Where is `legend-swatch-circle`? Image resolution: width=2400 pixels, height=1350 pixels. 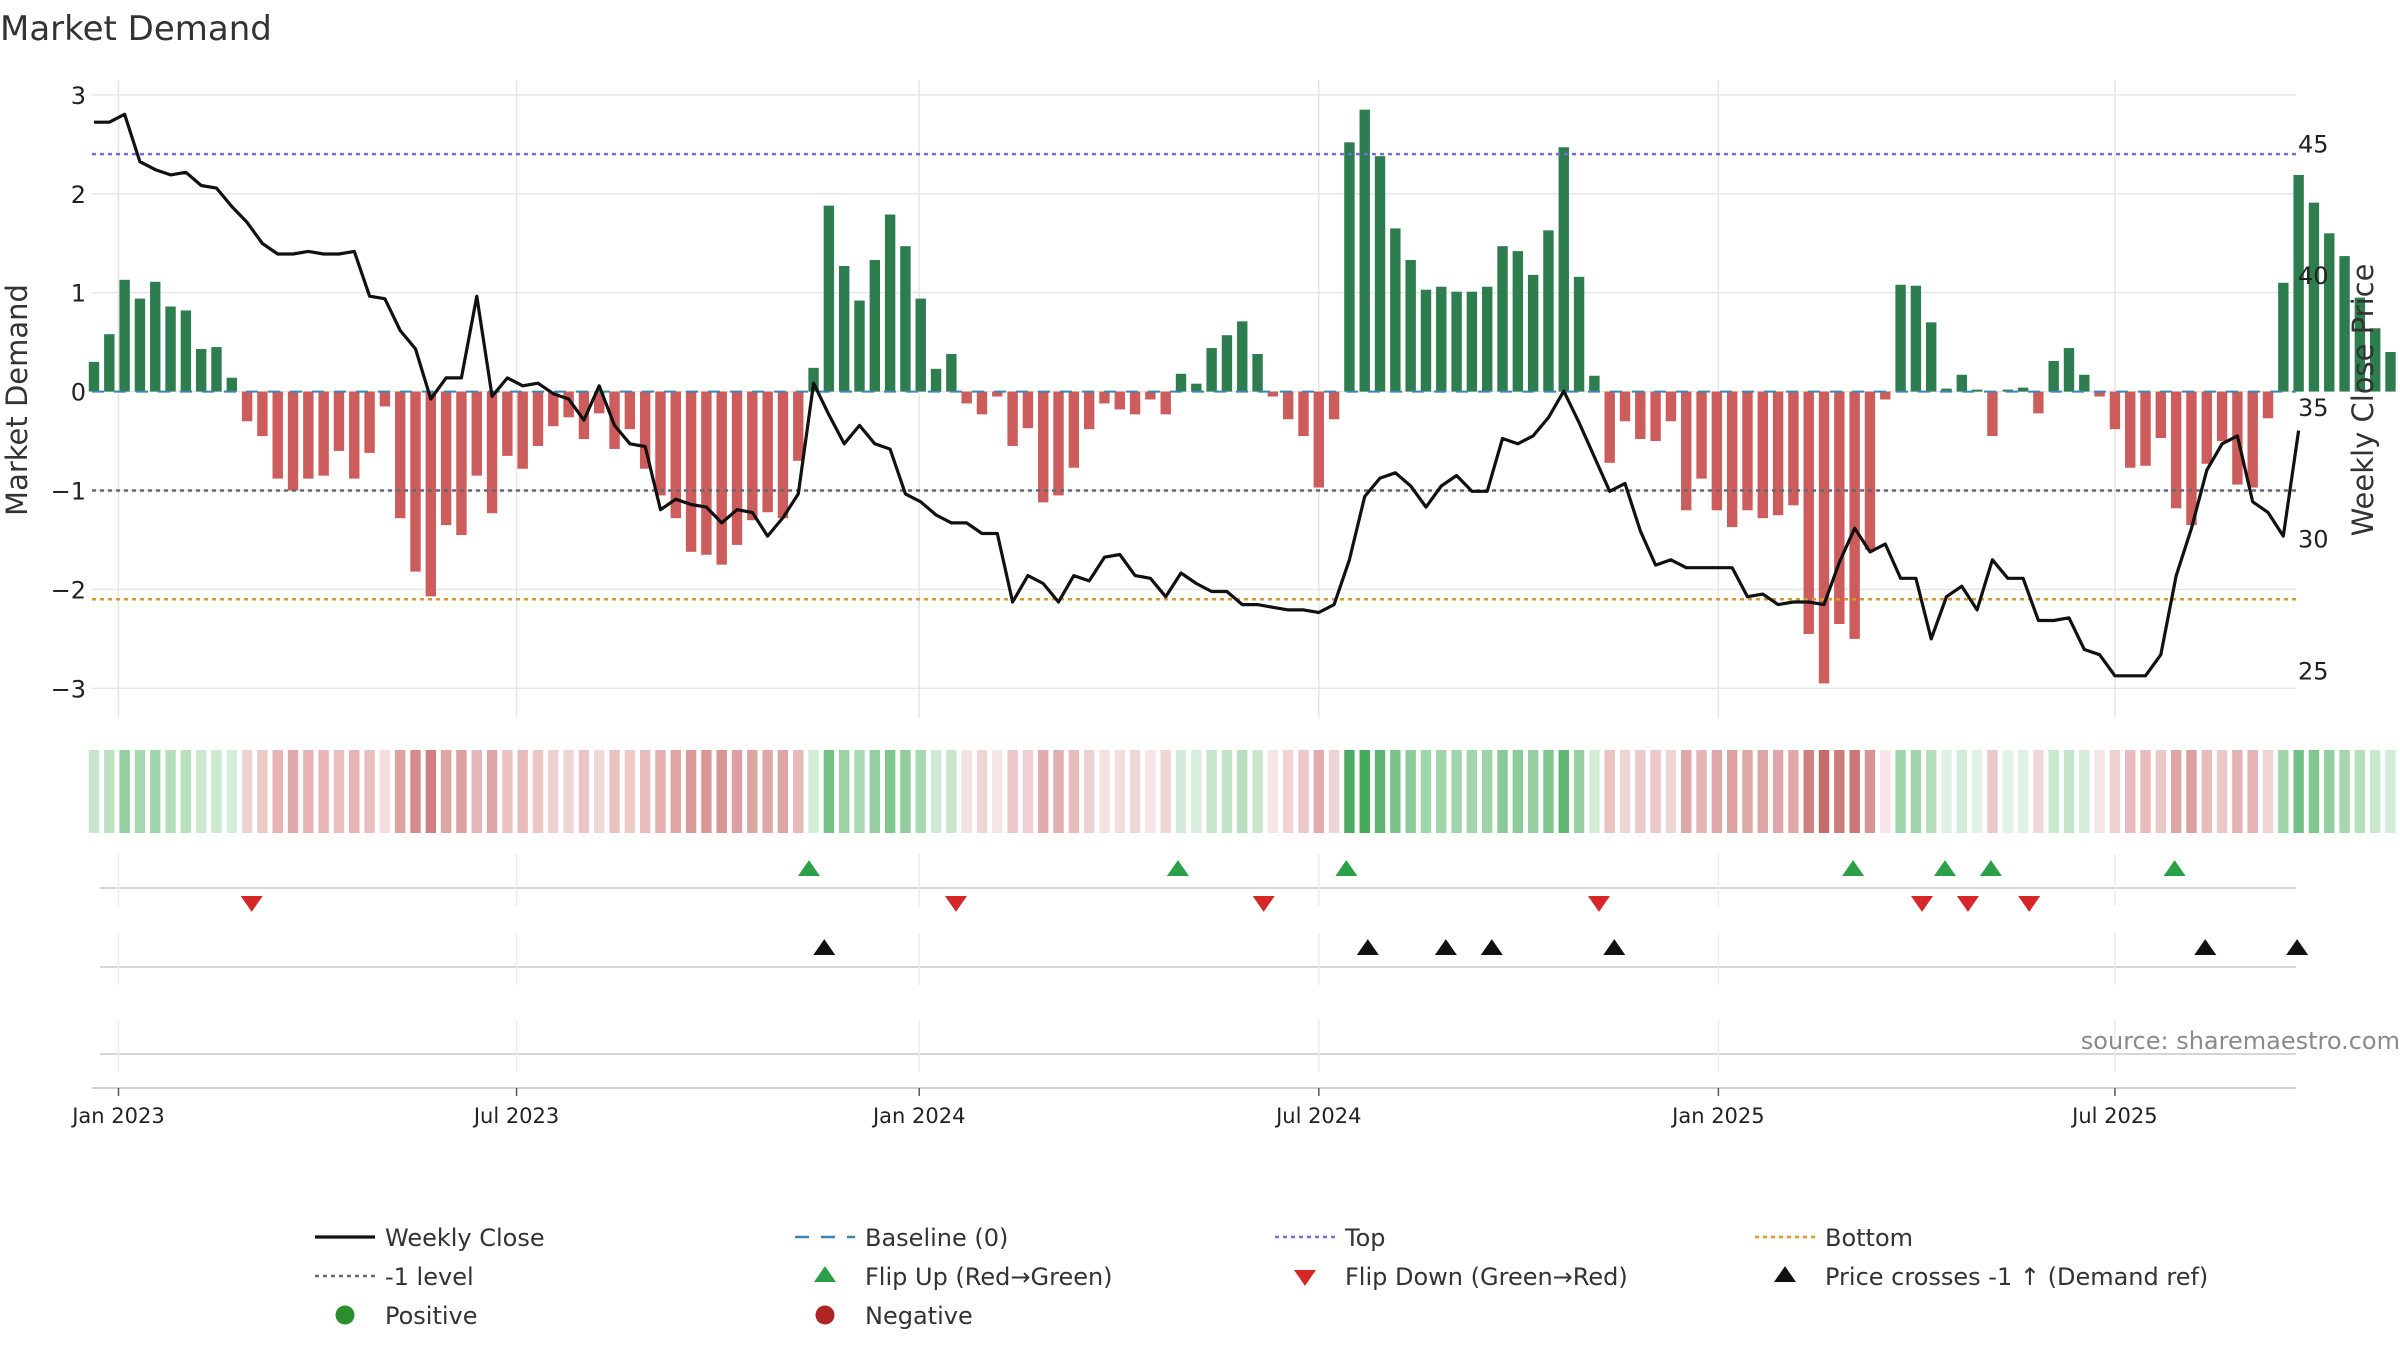 legend-swatch-circle is located at coordinates (825, 1315).